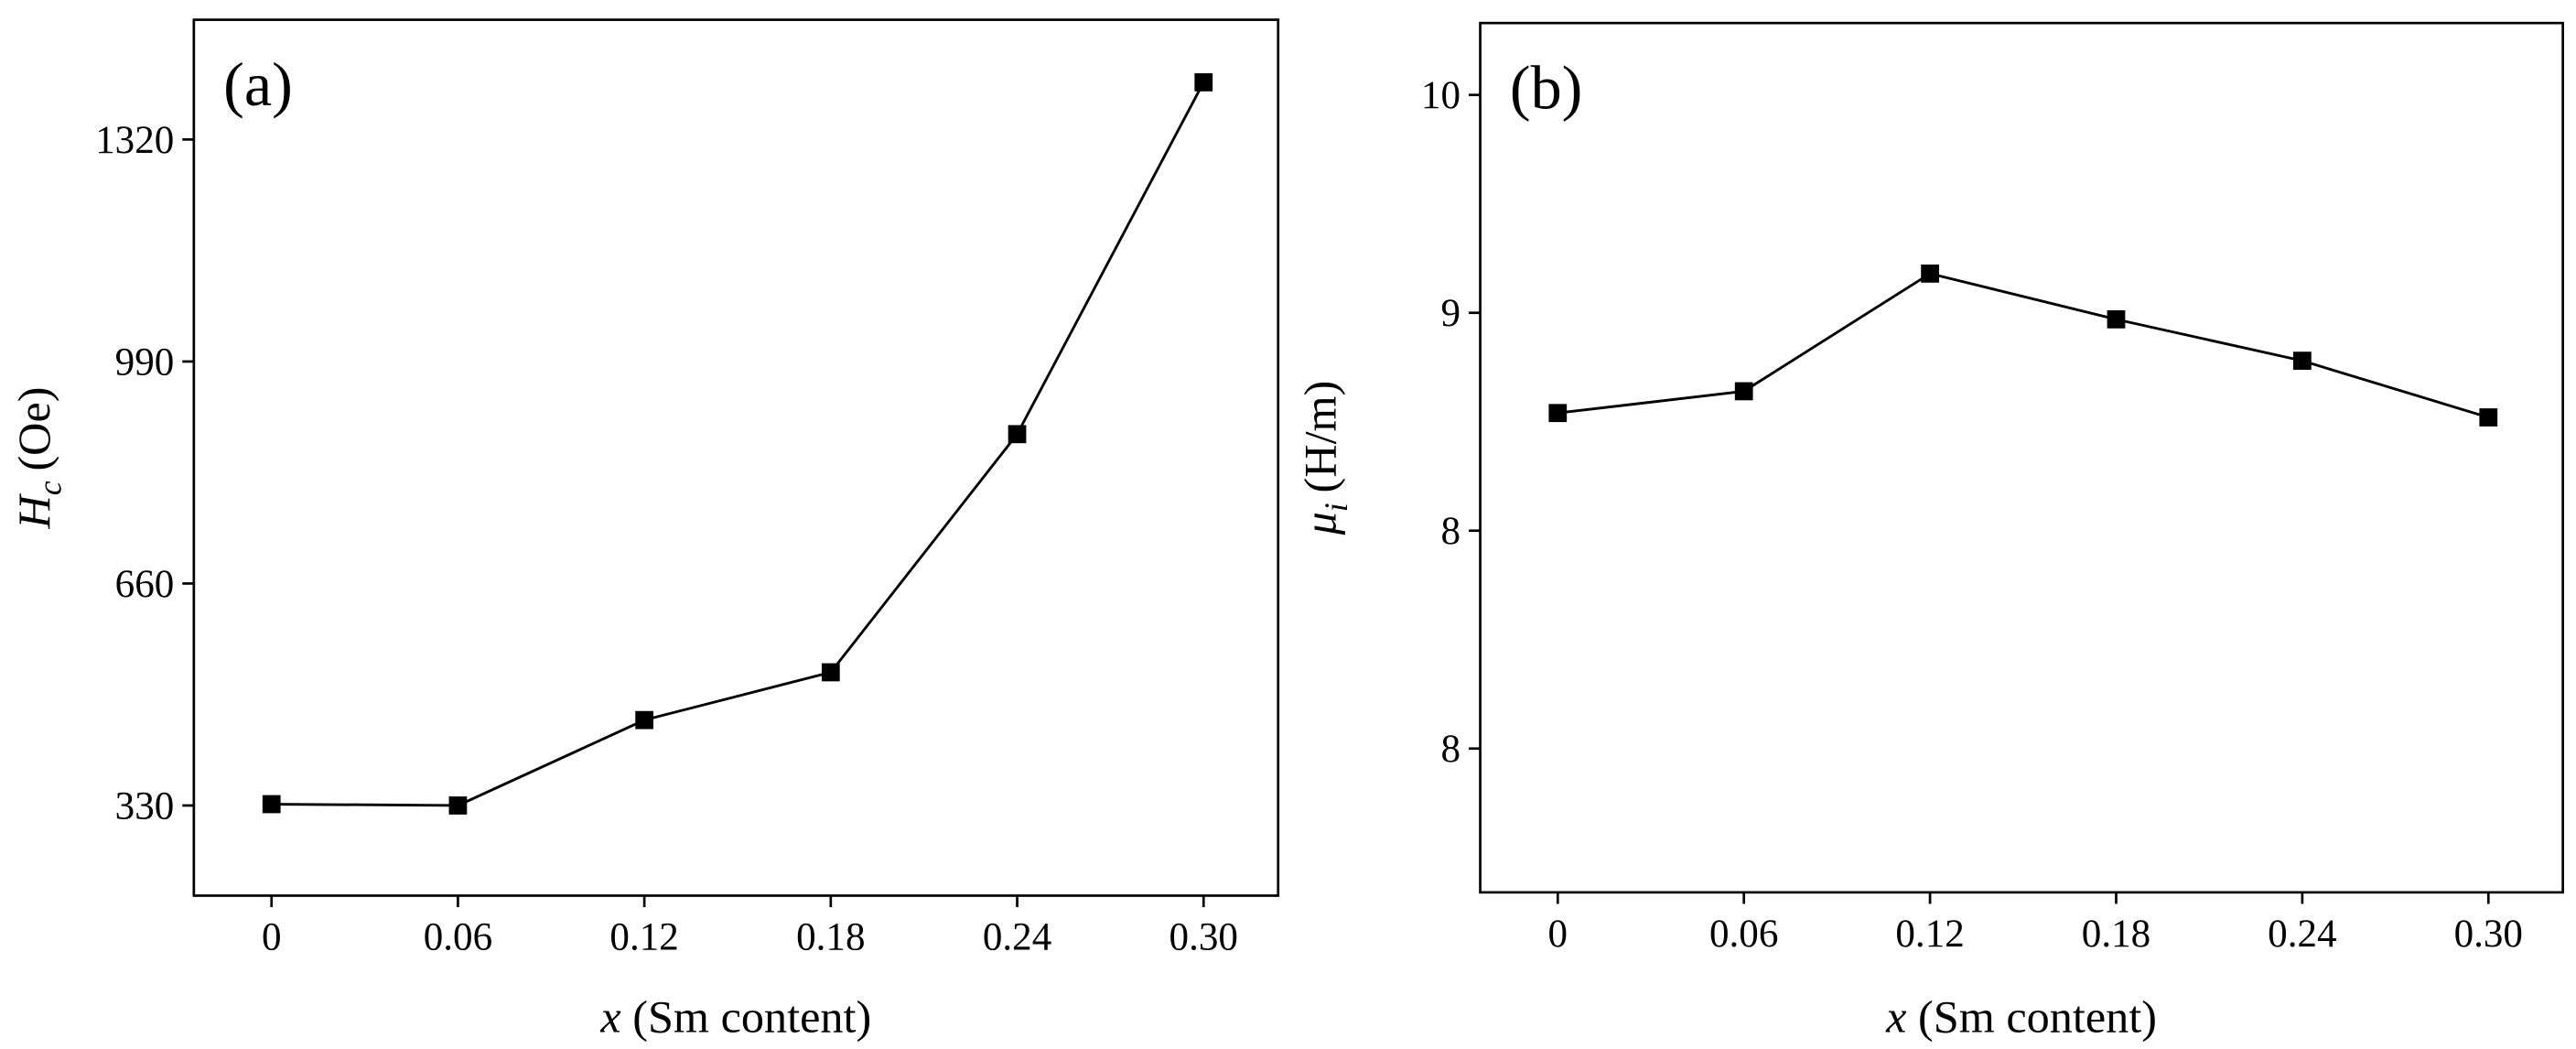  Describe the element at coordinates (33, 511) in the screenshot. I see `y-axis-symbol: H` at that location.